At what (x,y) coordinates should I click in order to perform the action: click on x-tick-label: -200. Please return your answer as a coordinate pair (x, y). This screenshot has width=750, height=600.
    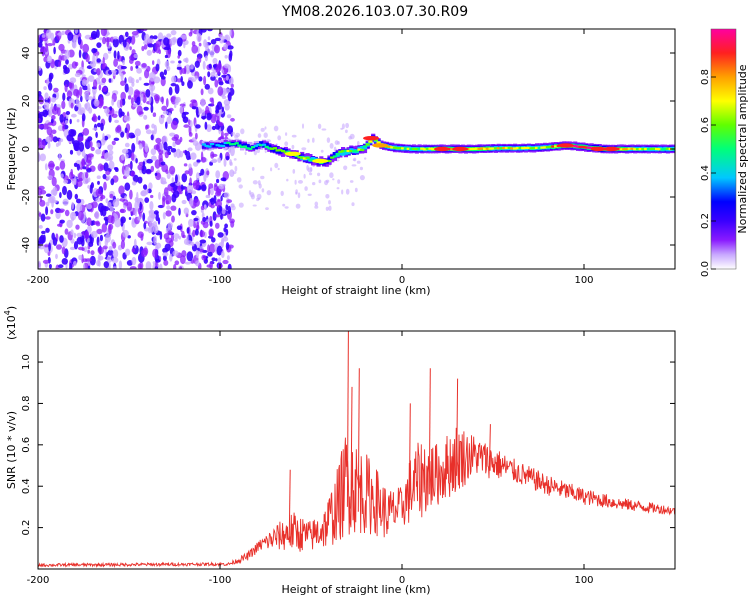
    Looking at the image, I should click on (38, 580).